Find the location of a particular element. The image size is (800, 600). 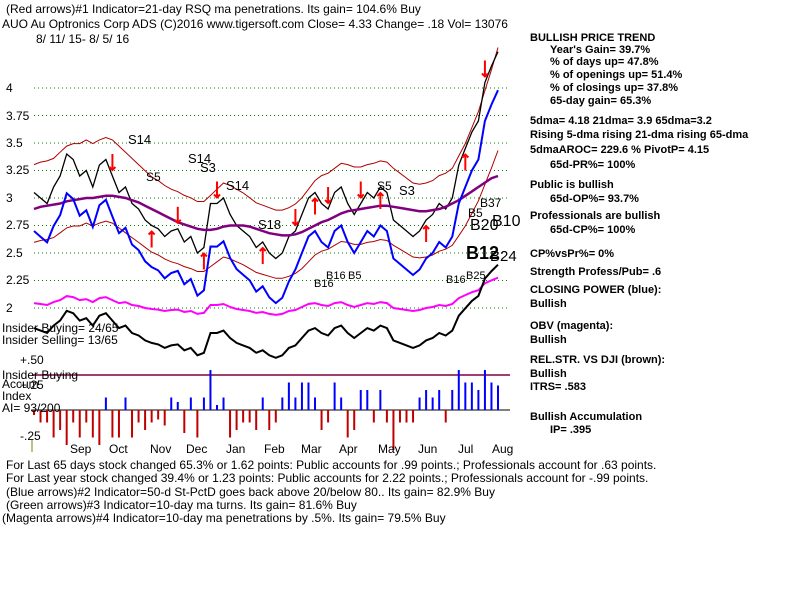

y-tick: 3.5 is located at coordinates (14, 143).